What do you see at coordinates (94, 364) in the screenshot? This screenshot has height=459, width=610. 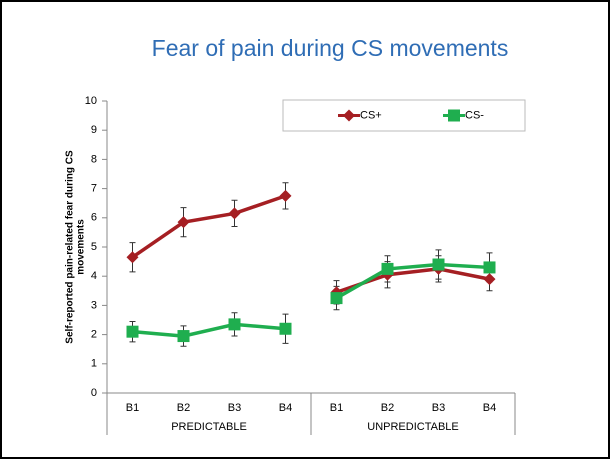 I see `y-tick-label: 1` at bounding box center [94, 364].